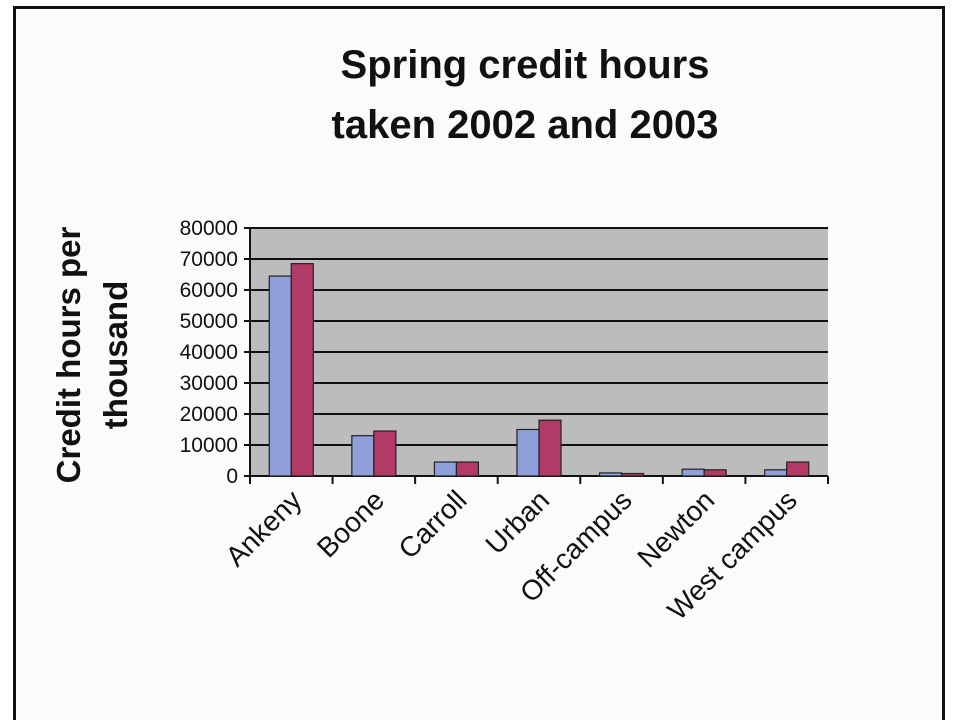 The width and height of the screenshot is (965, 720). I want to click on y-axis-label-line-1: Credit hours per, so click(68, 354).